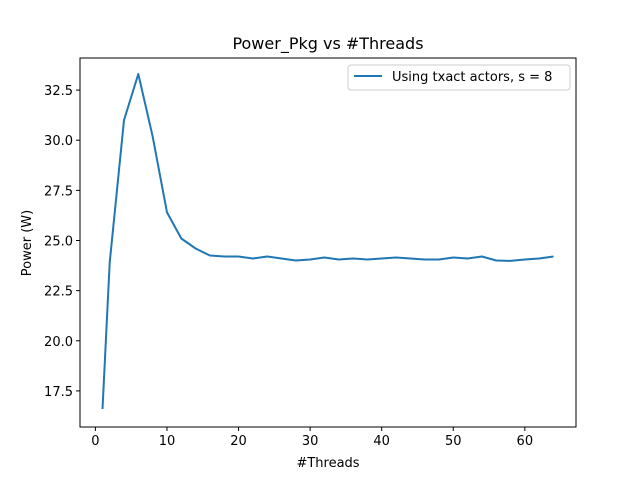  Describe the element at coordinates (58, 91) in the screenshot. I see `y-tick-label: 32.5` at that location.